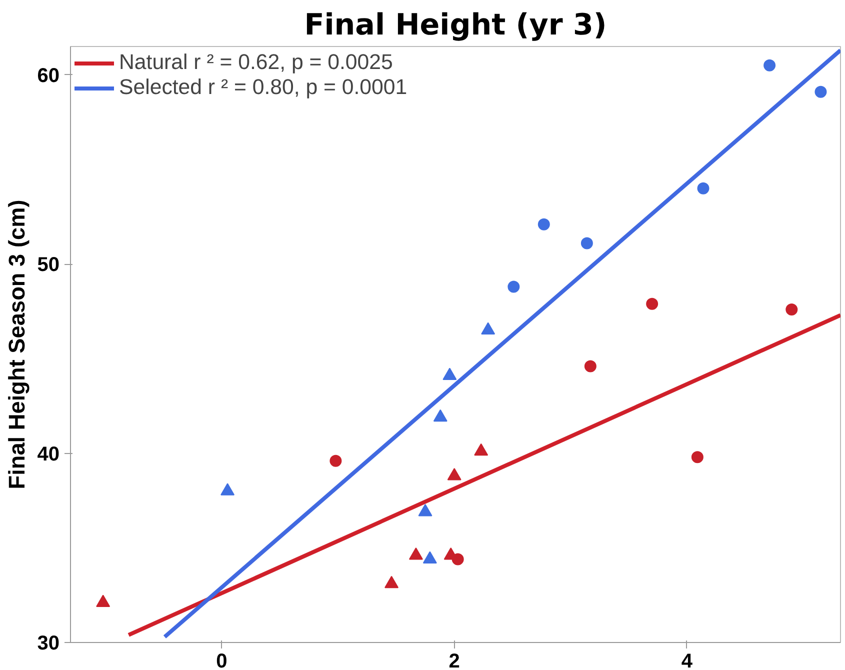  What do you see at coordinates (455, 25) in the screenshot?
I see `chart-title: Final Height (yr 3)` at bounding box center [455, 25].